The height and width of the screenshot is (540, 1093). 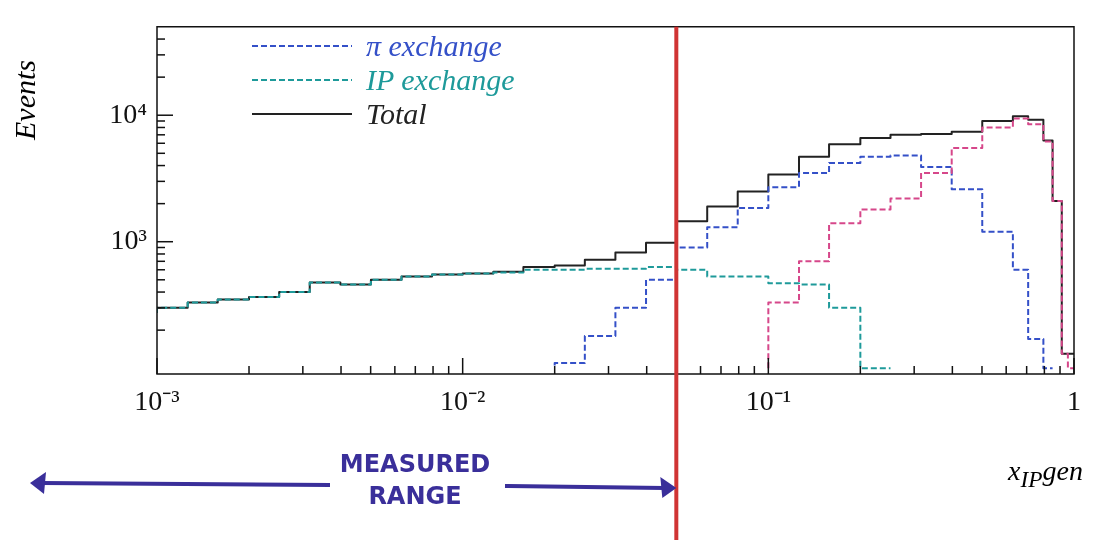 I want to click on legend-label: Total, so click(x=396, y=113).